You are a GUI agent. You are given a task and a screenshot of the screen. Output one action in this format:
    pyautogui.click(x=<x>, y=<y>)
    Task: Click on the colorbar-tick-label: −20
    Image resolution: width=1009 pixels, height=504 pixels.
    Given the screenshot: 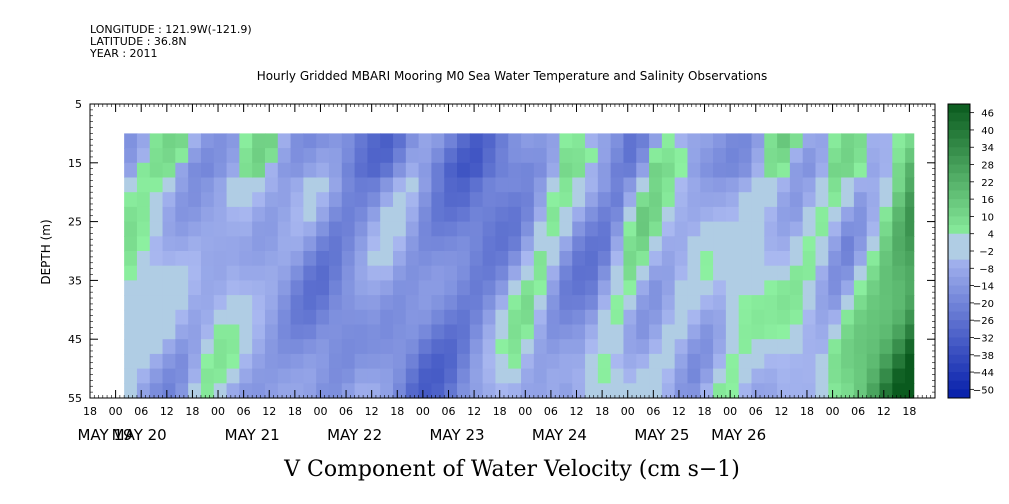 What is the action you would take?
    pyautogui.click(x=983, y=304)
    